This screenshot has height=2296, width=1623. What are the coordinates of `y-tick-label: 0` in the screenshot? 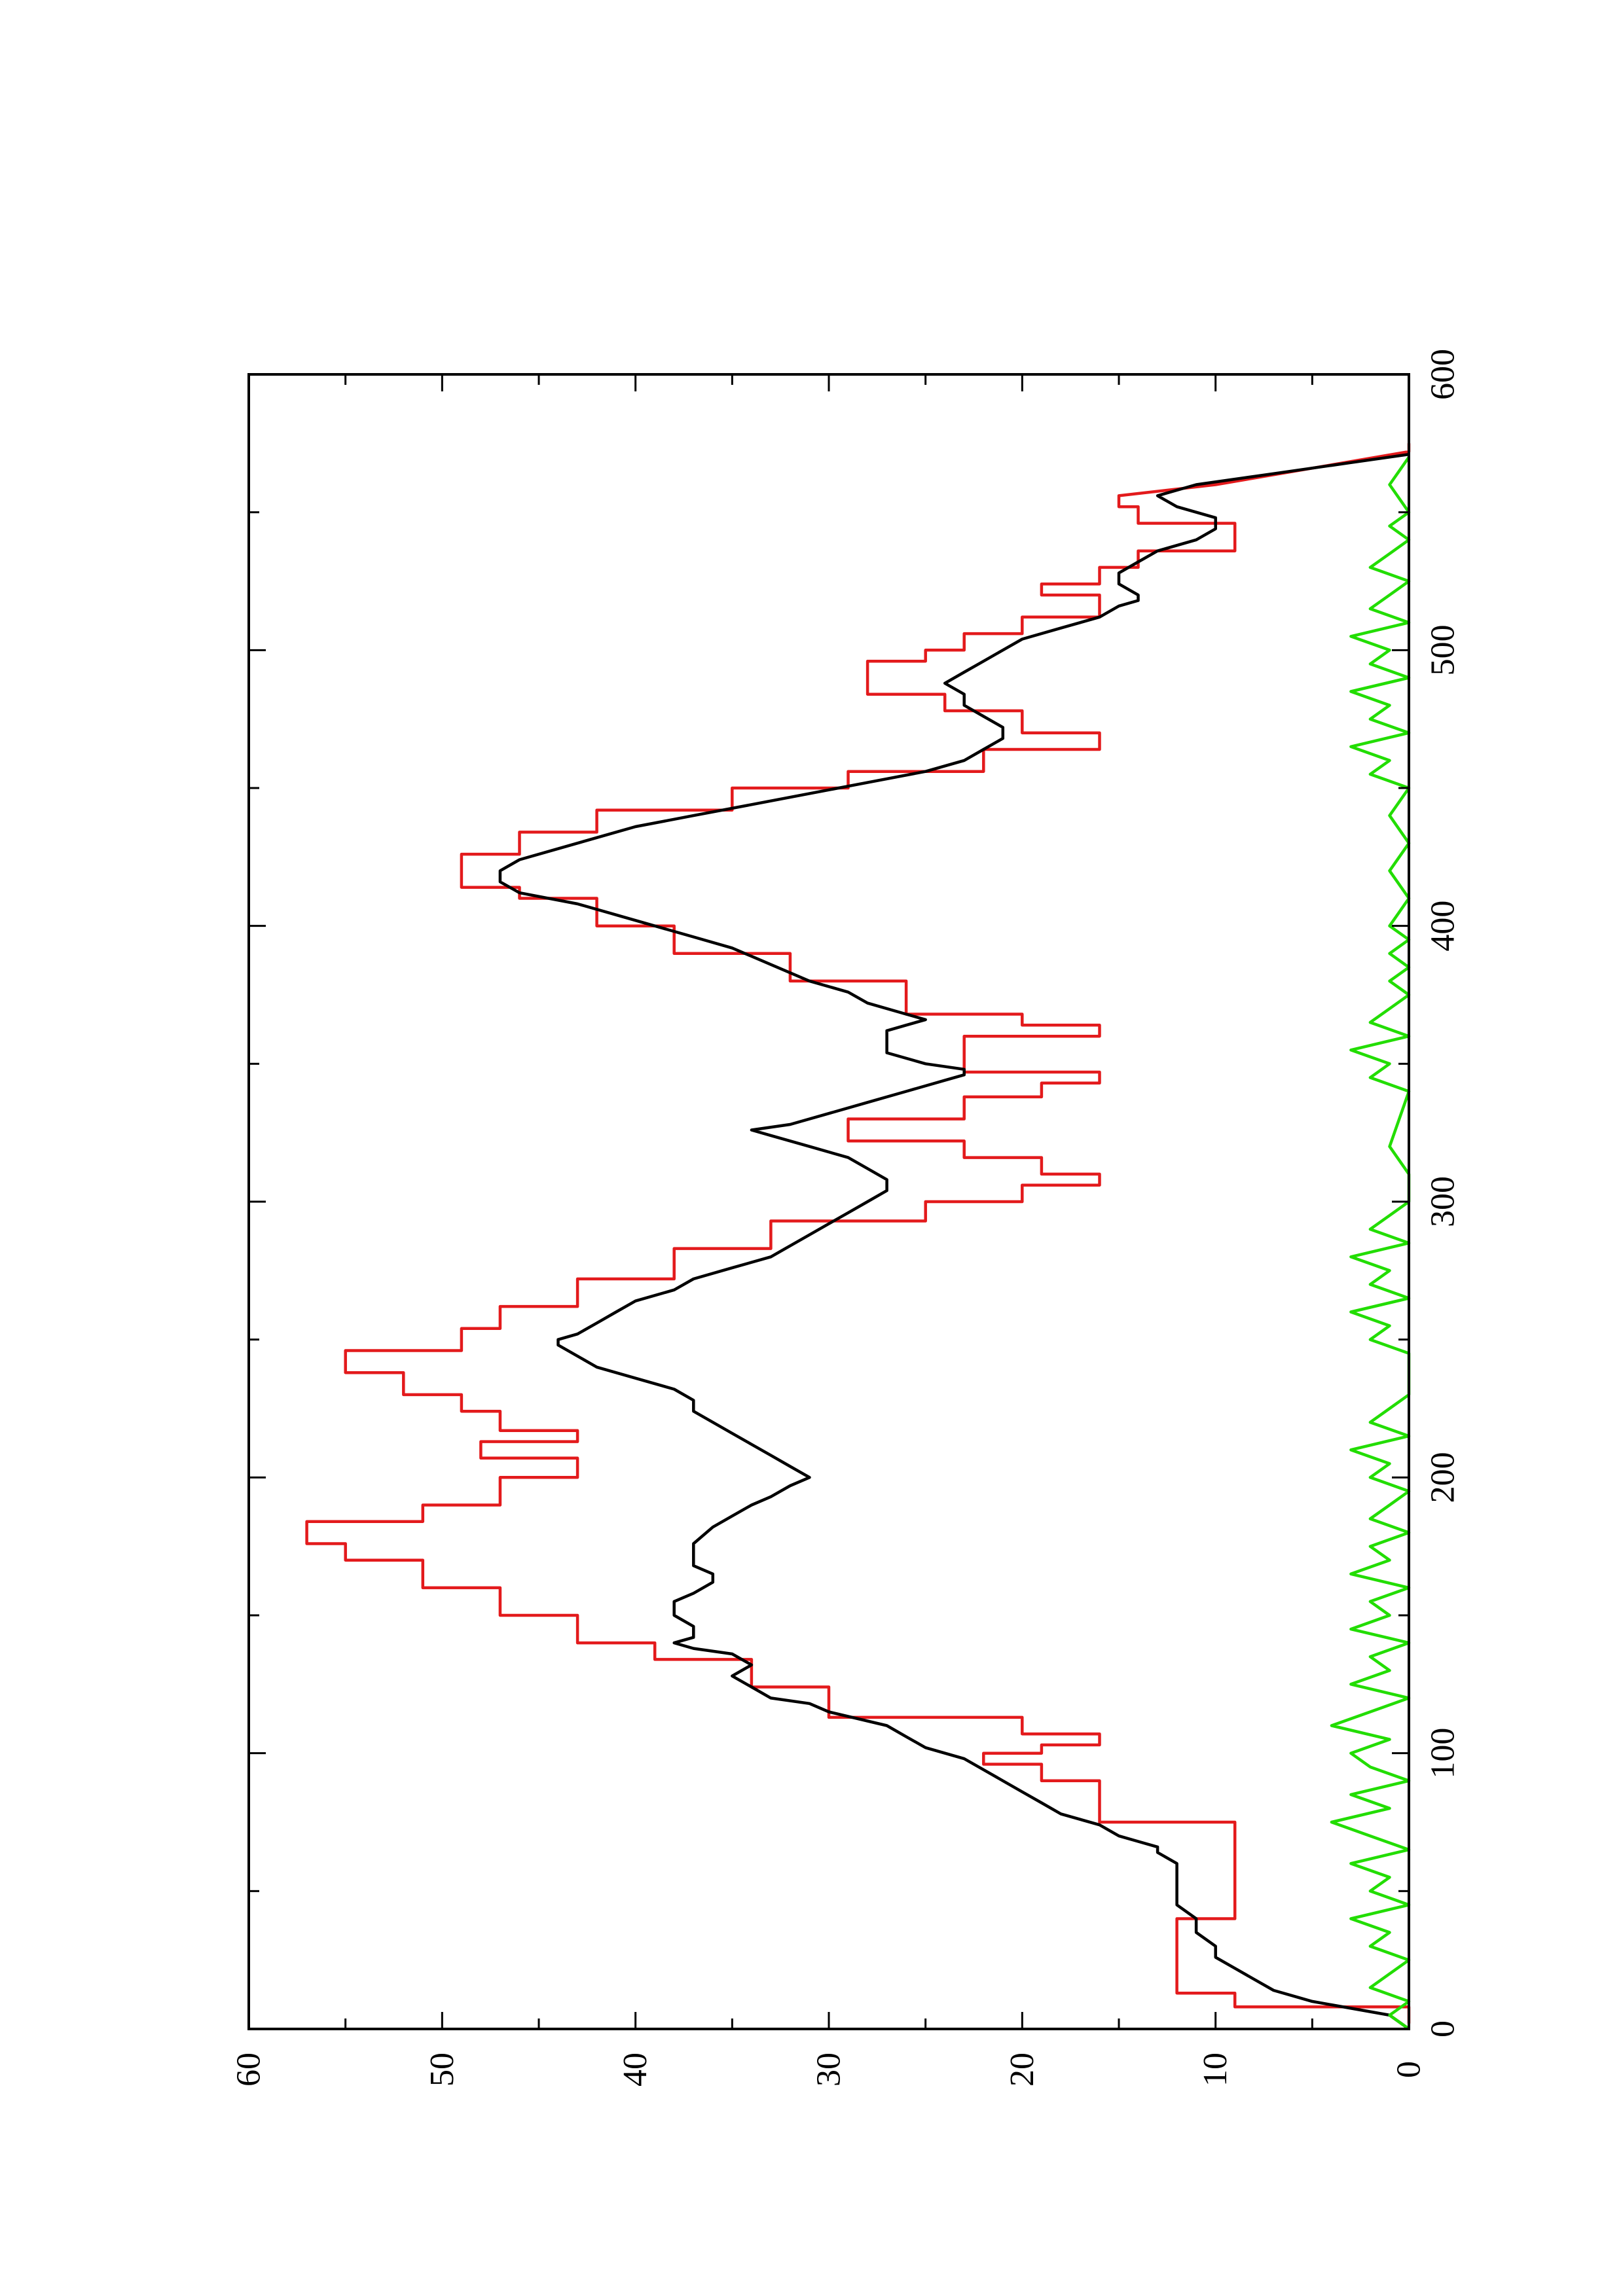 It's located at (1409, 2069).